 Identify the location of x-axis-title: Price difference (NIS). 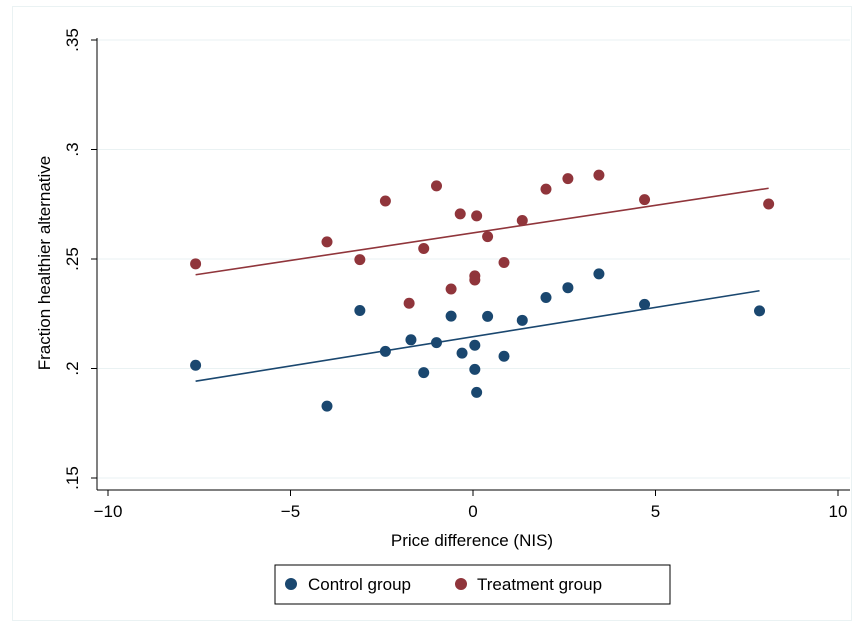
(472, 540).